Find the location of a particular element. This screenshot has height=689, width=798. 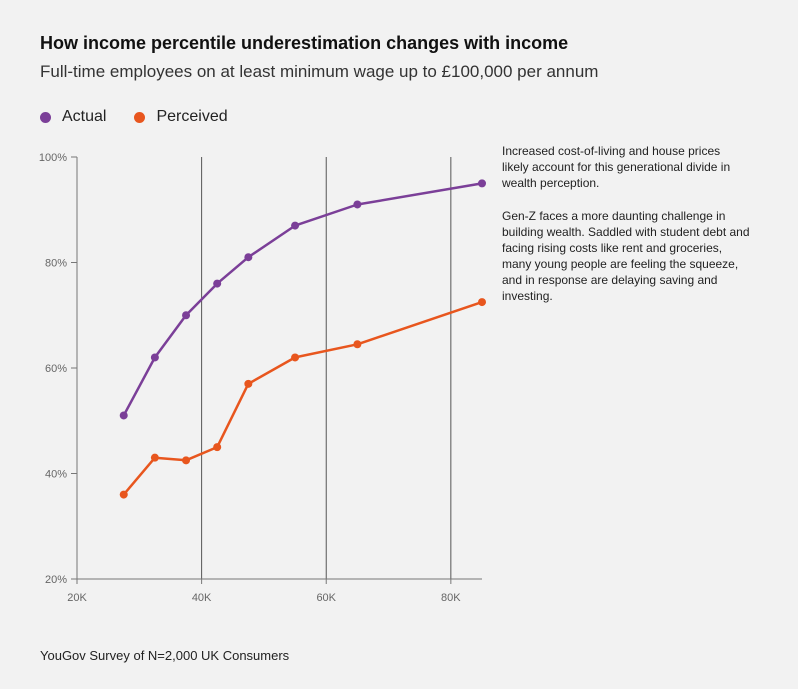

legend-item-perceived: Perceived is located at coordinates (181, 117).